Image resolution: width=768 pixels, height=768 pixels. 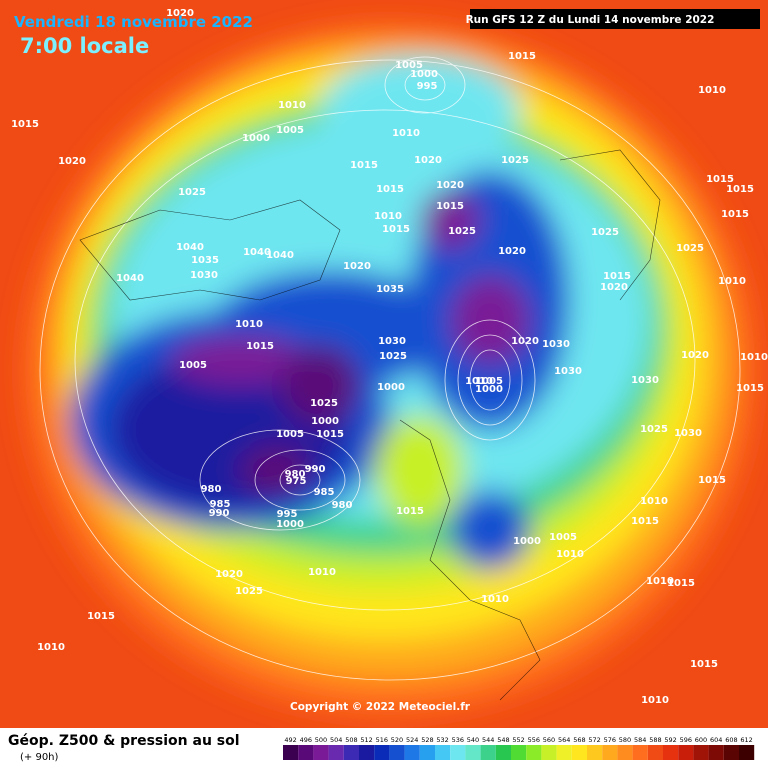 What do you see at coordinates (351, 740) in the screenshot?
I see `colorbar-label: 508` at bounding box center [351, 740].